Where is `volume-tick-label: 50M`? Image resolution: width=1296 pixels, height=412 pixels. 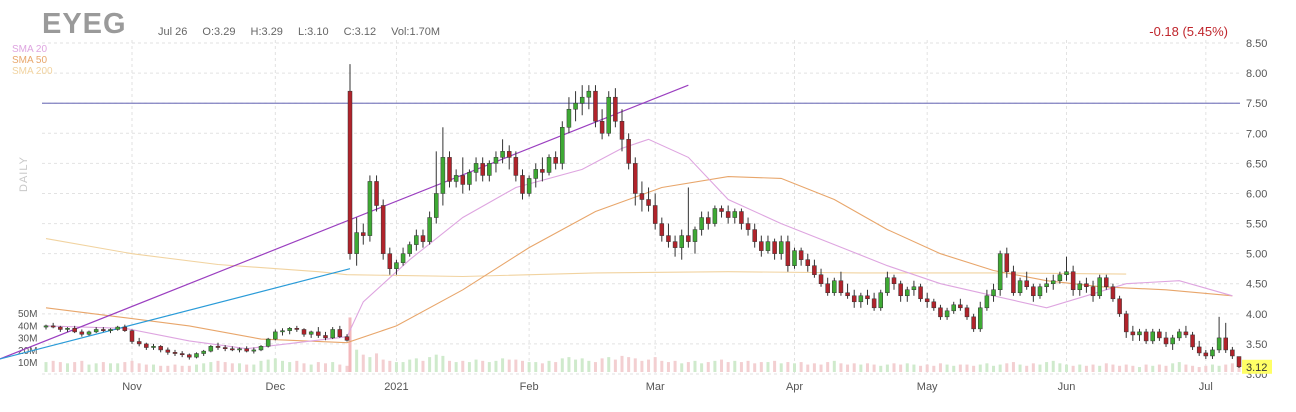
volume-tick-label: 50M is located at coordinates (27, 314).